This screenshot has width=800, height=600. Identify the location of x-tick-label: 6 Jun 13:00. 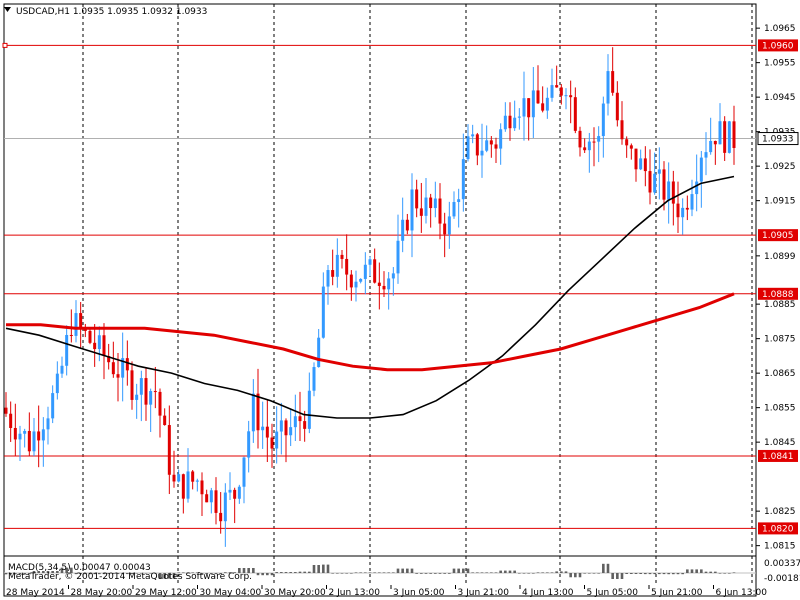
(742, 593).